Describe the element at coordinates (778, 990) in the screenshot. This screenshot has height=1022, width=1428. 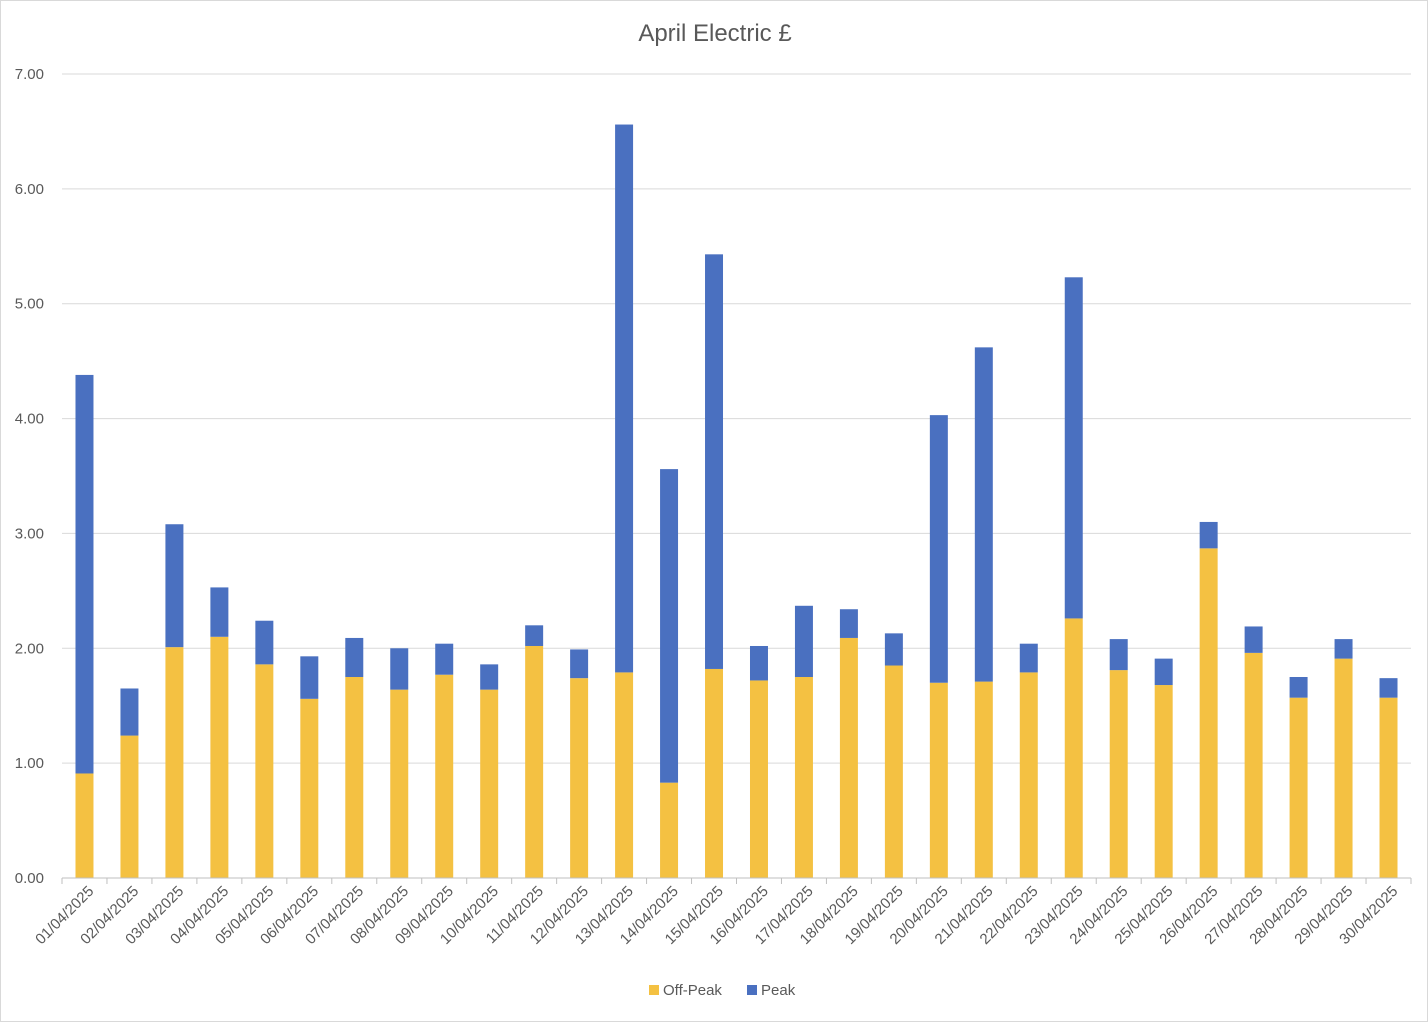
I see `legend-label: Peak` at that location.